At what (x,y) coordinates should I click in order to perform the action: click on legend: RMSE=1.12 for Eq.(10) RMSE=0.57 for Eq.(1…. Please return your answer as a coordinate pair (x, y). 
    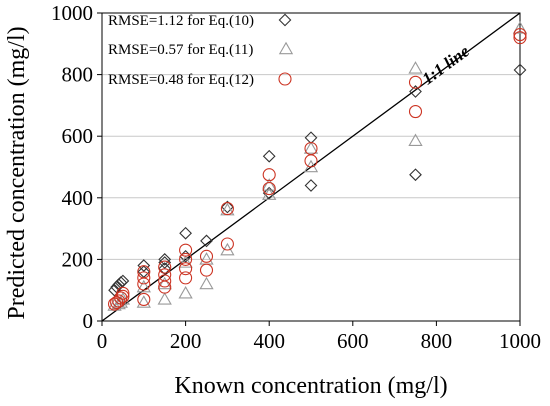
    Looking at the image, I should click on (201, 50).